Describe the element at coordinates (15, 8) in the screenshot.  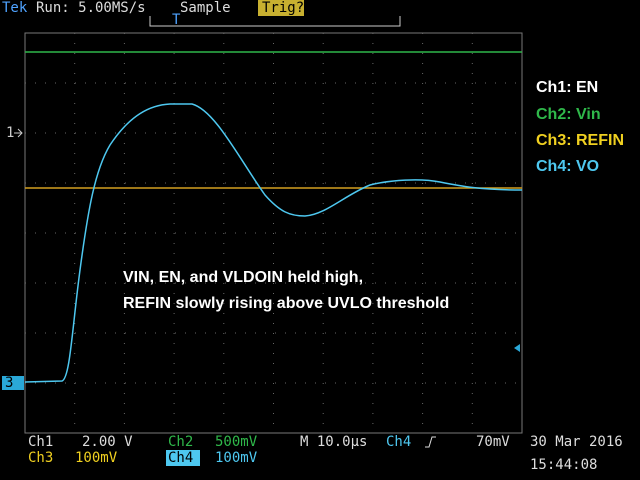
I see `brand: Tek` at that location.